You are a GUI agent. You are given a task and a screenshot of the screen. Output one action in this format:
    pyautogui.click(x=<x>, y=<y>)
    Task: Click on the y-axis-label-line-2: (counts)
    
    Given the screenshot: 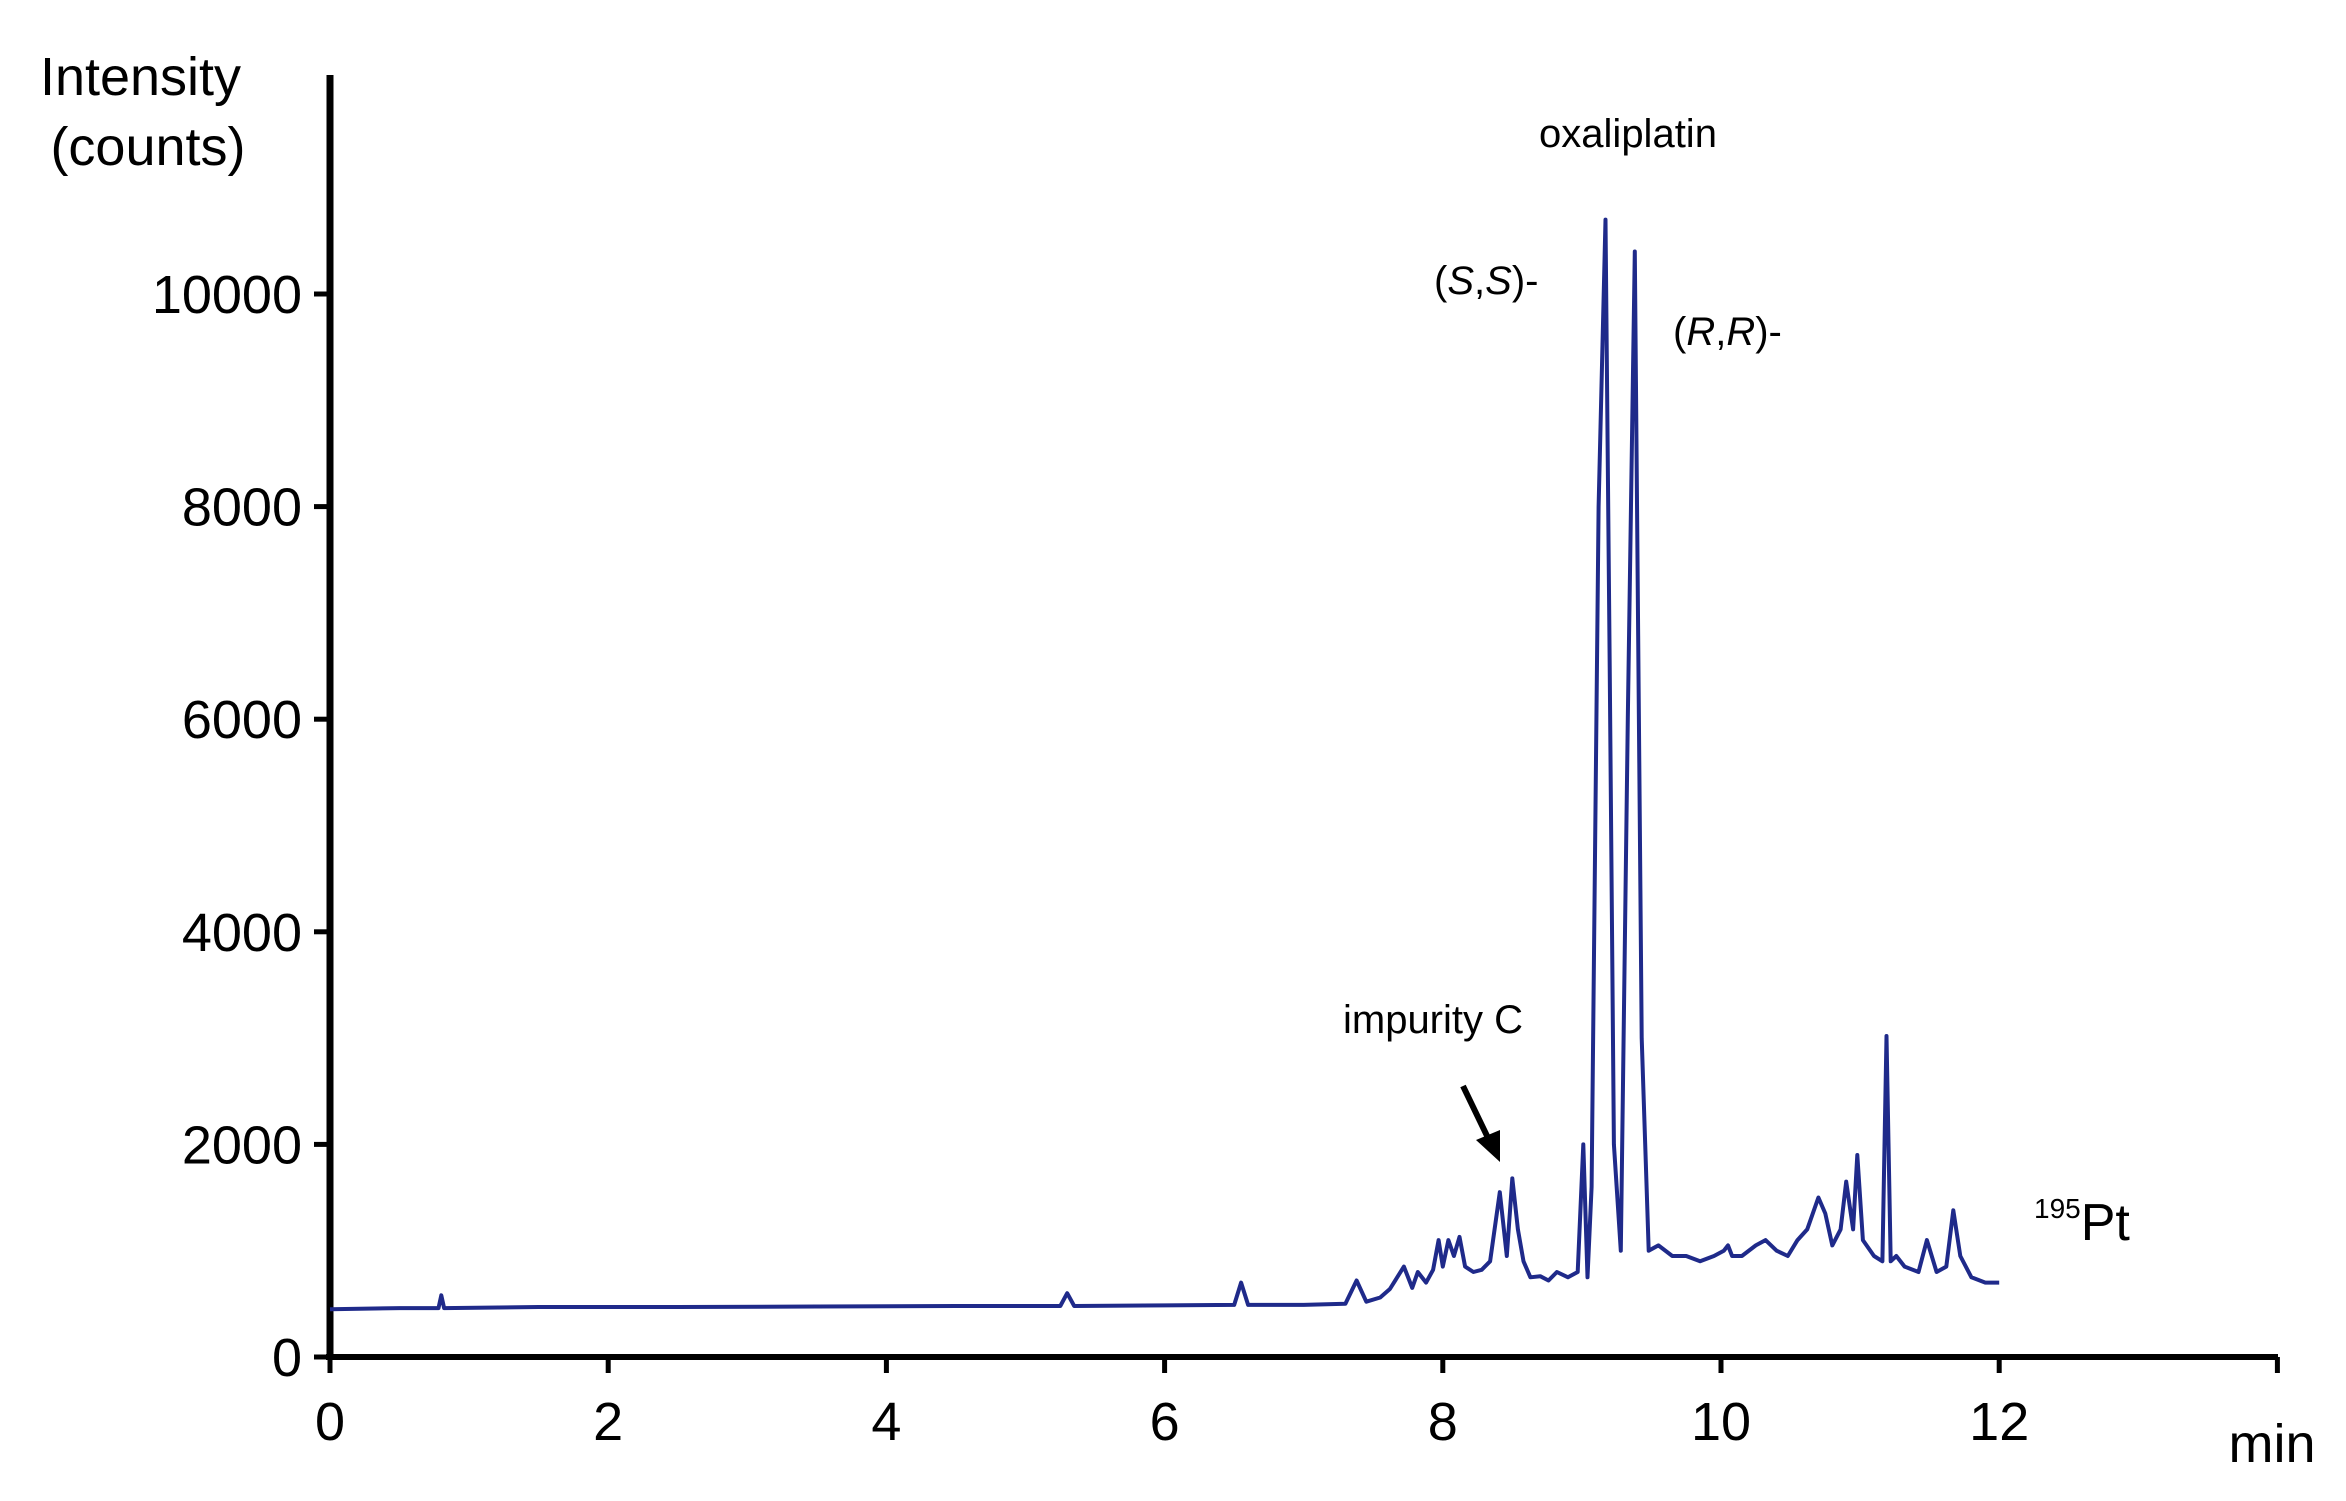 What is the action you would take?
    pyautogui.click(x=147, y=147)
    